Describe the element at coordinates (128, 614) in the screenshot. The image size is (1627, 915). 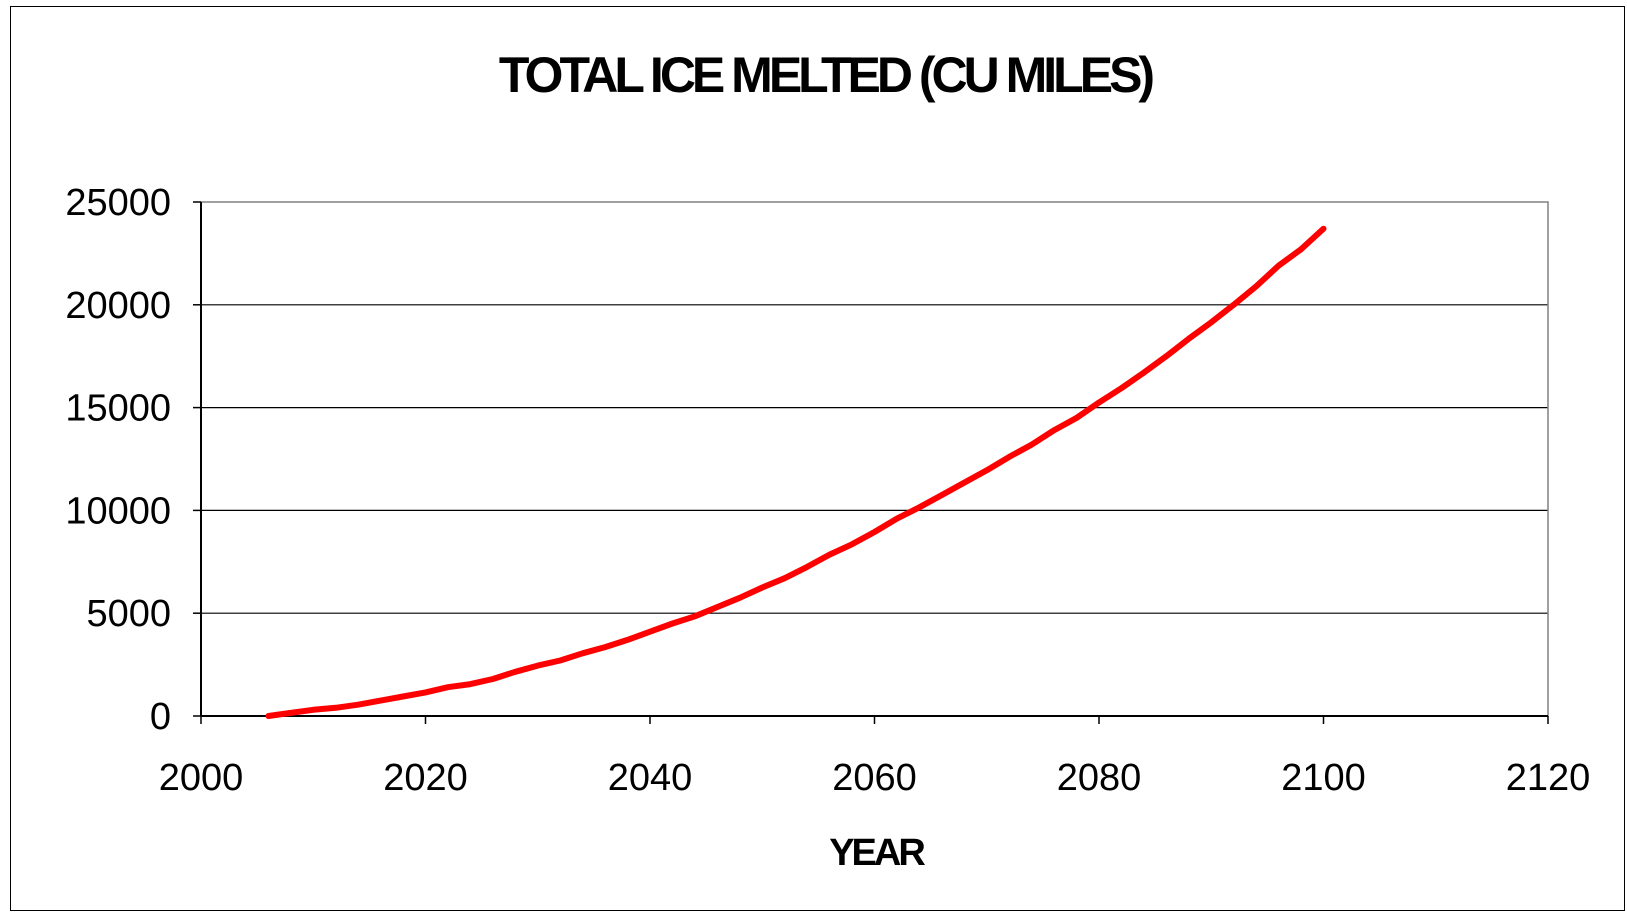
I see `y-tick-label-5000: 5000` at that location.